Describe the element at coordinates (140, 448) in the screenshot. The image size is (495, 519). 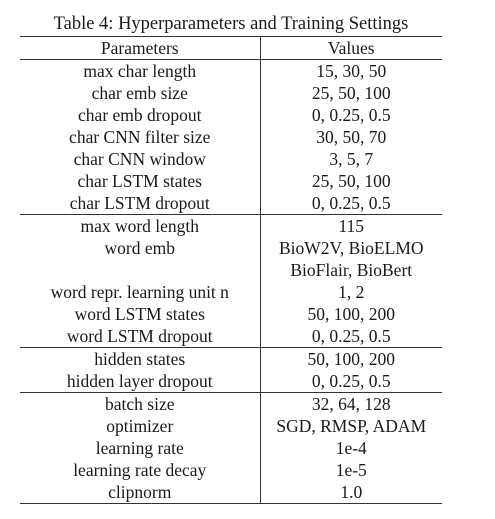
I see `parameter-cell: learning rate` at that location.